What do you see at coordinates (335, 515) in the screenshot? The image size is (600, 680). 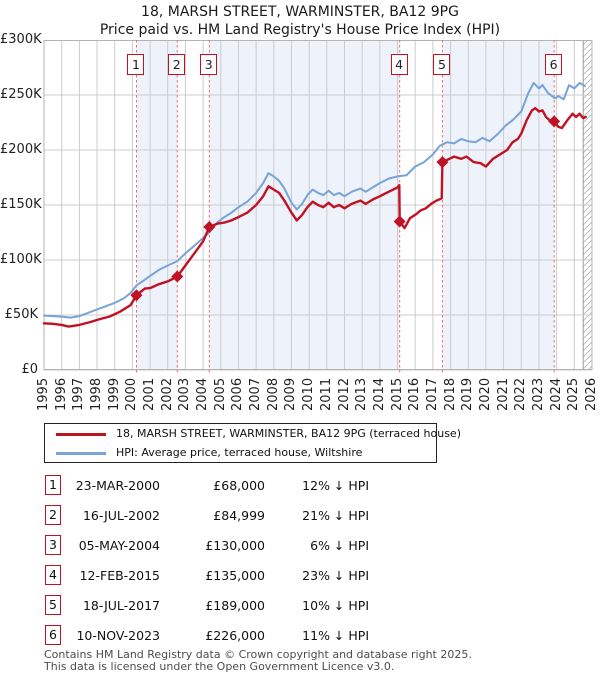 I see `sale-hpi-delta: 21% ↓ HPI` at bounding box center [335, 515].